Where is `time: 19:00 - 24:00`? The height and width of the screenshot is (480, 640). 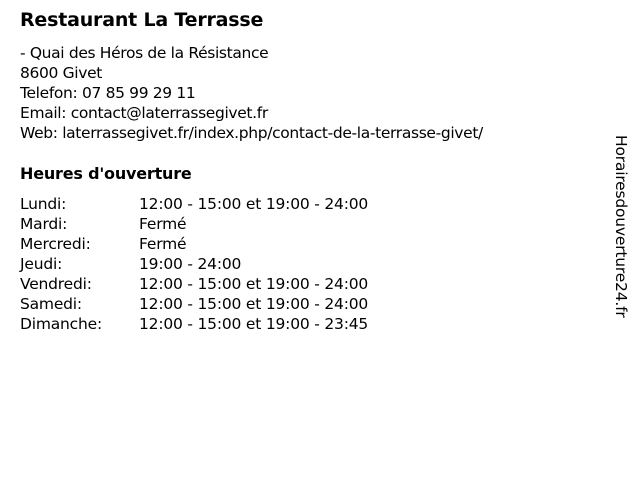
time: 19:00 - 24:00 is located at coordinates (190, 264).